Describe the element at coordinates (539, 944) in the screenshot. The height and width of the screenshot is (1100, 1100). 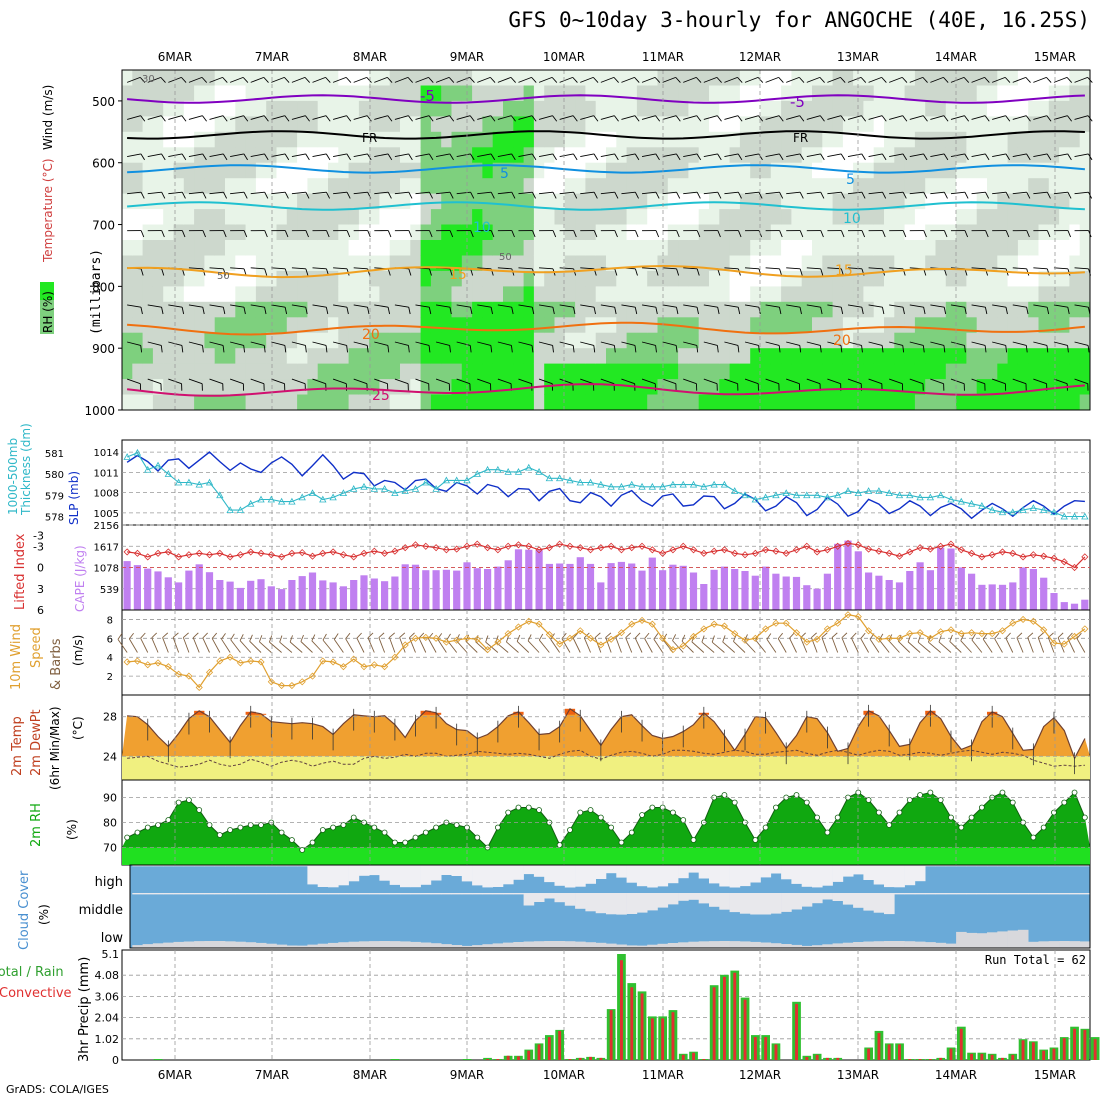
I see `cloud-low-gap` at that location.